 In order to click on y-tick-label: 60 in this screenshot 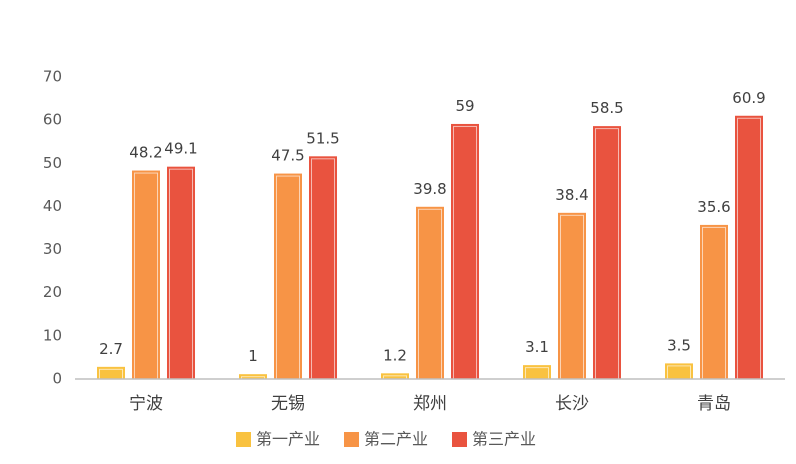, I will do `click(52, 120)`.